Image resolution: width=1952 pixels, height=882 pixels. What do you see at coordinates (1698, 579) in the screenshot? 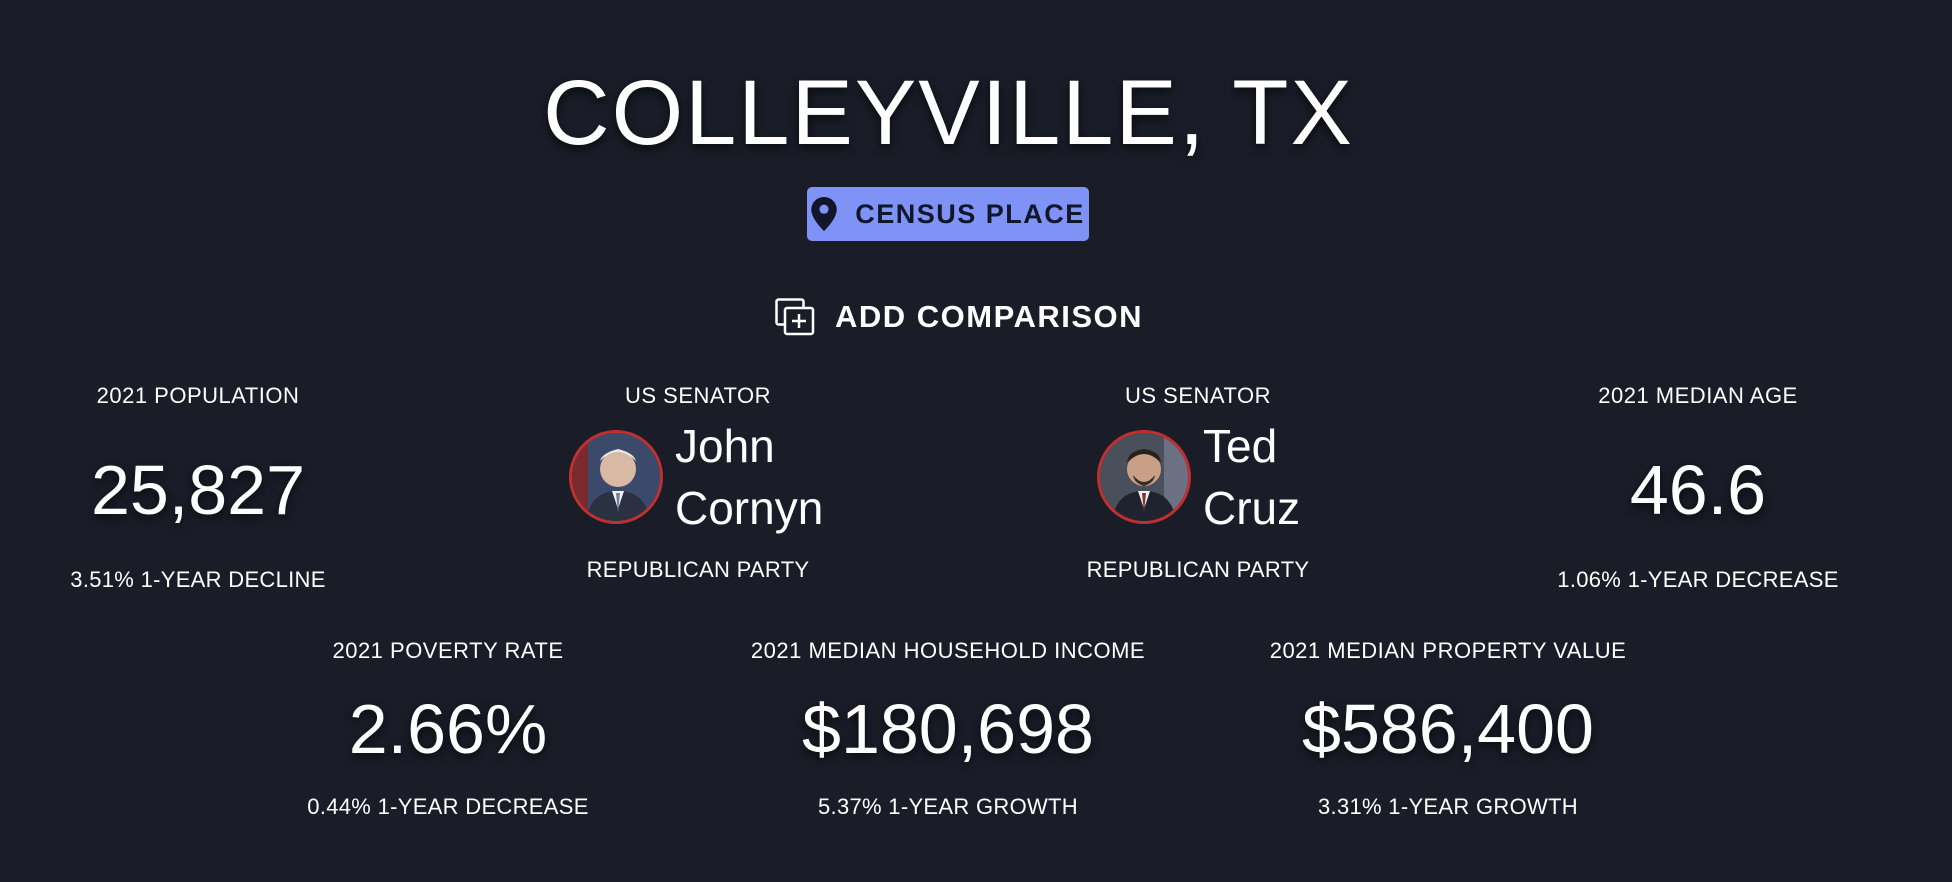
I see `stat-change: 1.06% 1-YEAR DECREASE` at bounding box center [1698, 579].